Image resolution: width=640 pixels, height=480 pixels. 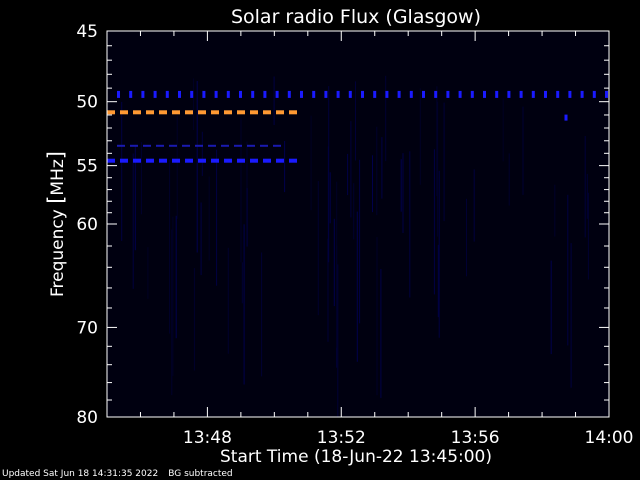 What do you see at coordinates (200, 474) in the screenshot?
I see `bg-note: BG subtracted` at bounding box center [200, 474].